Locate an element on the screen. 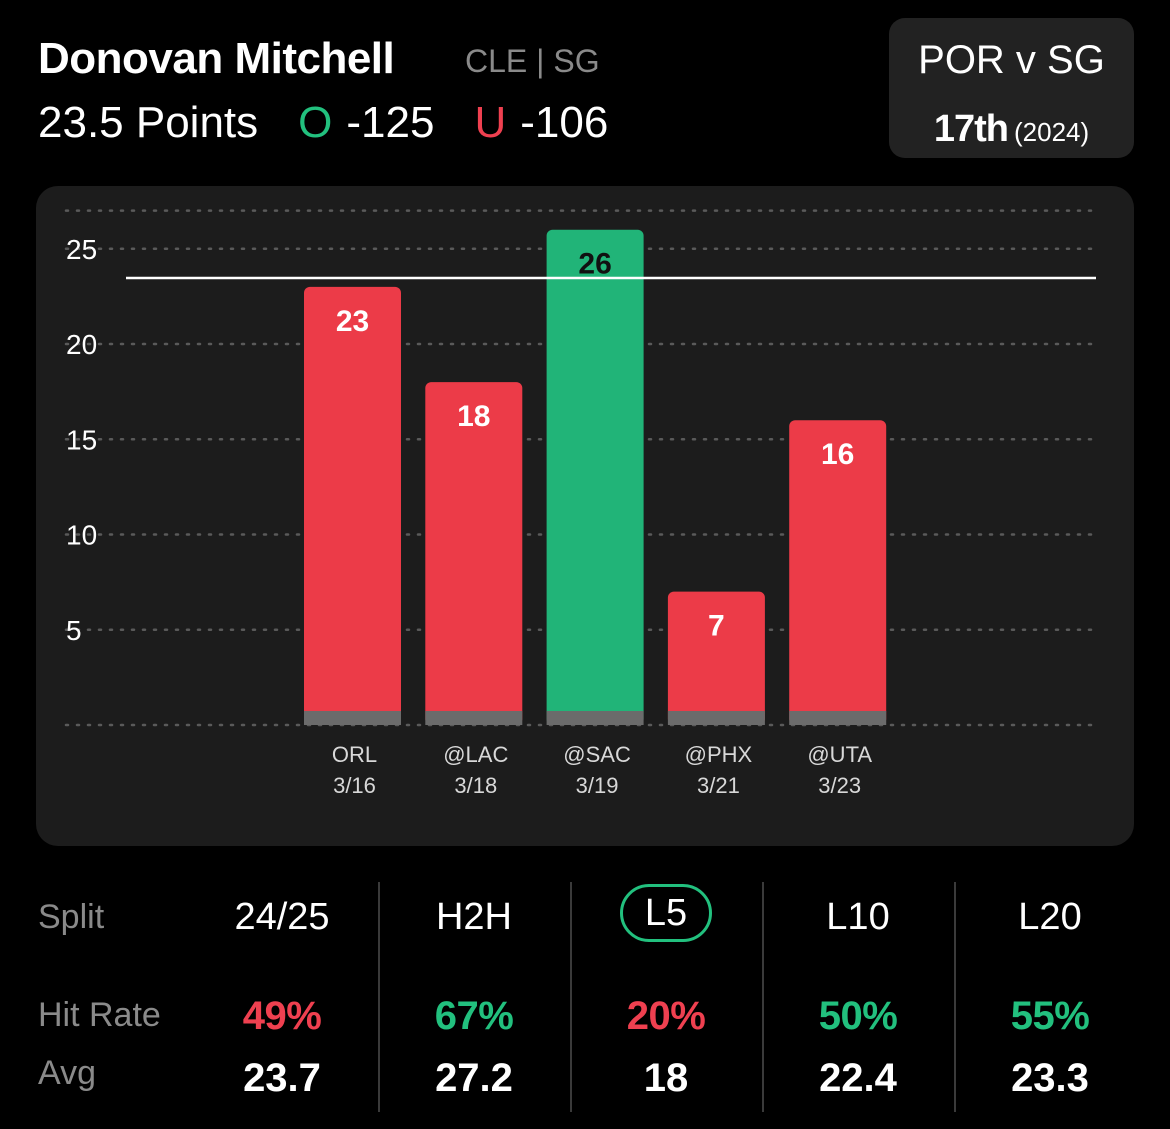 The width and height of the screenshot is (1170, 1129). avg-value: 23.7 is located at coordinates (282, 1078).